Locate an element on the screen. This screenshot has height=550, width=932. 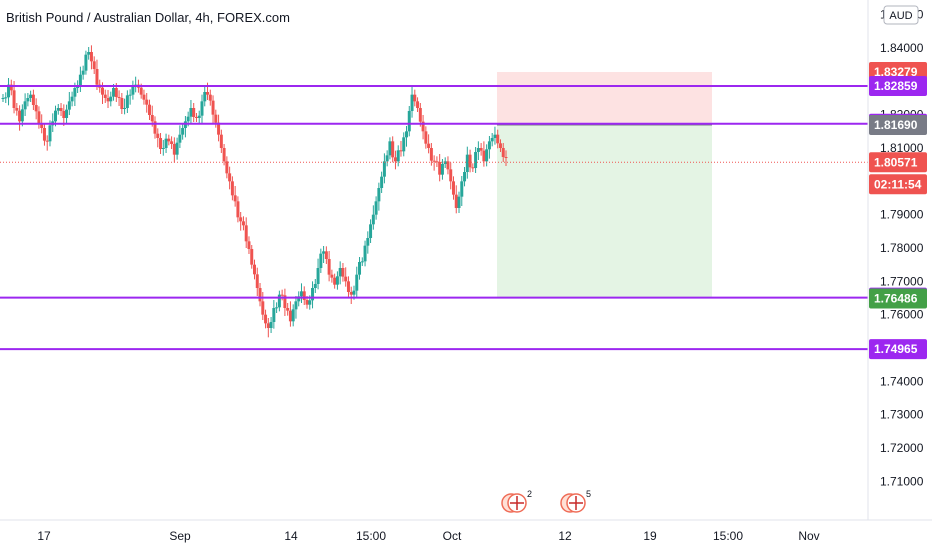
price-tick-label: 1.71000 is located at coordinates (902, 481).